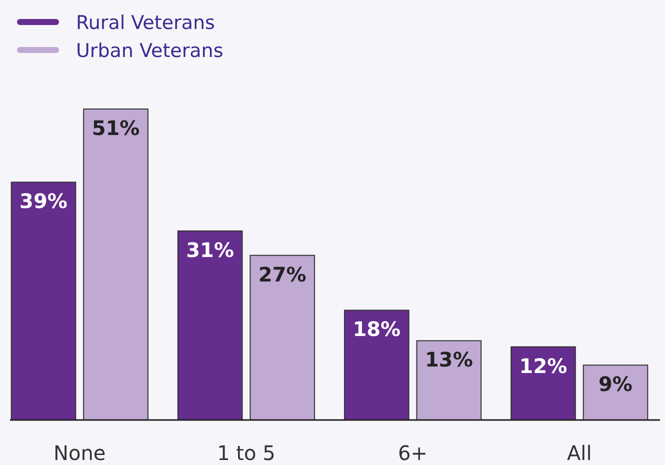 This screenshot has height=465, width=665. I want to click on data-label: 18%, so click(376, 329).